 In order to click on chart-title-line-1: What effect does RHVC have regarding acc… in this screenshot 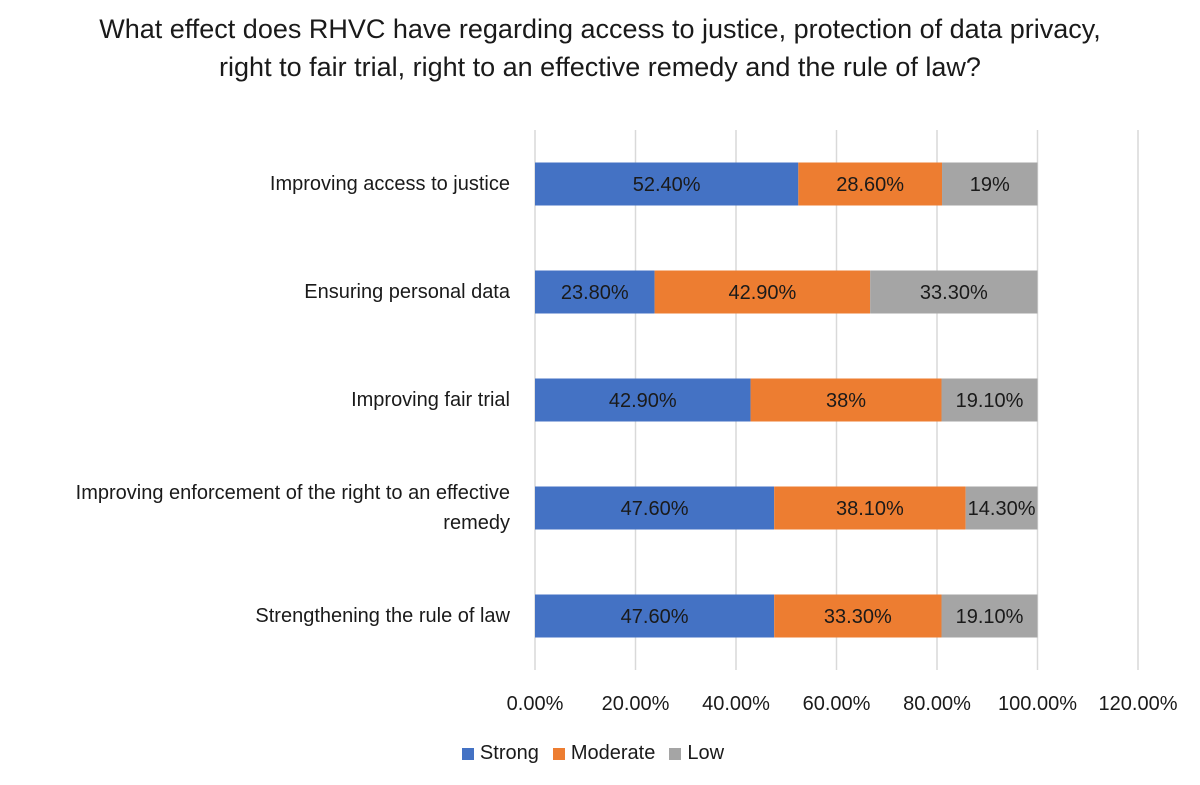, I will do `click(600, 29)`.